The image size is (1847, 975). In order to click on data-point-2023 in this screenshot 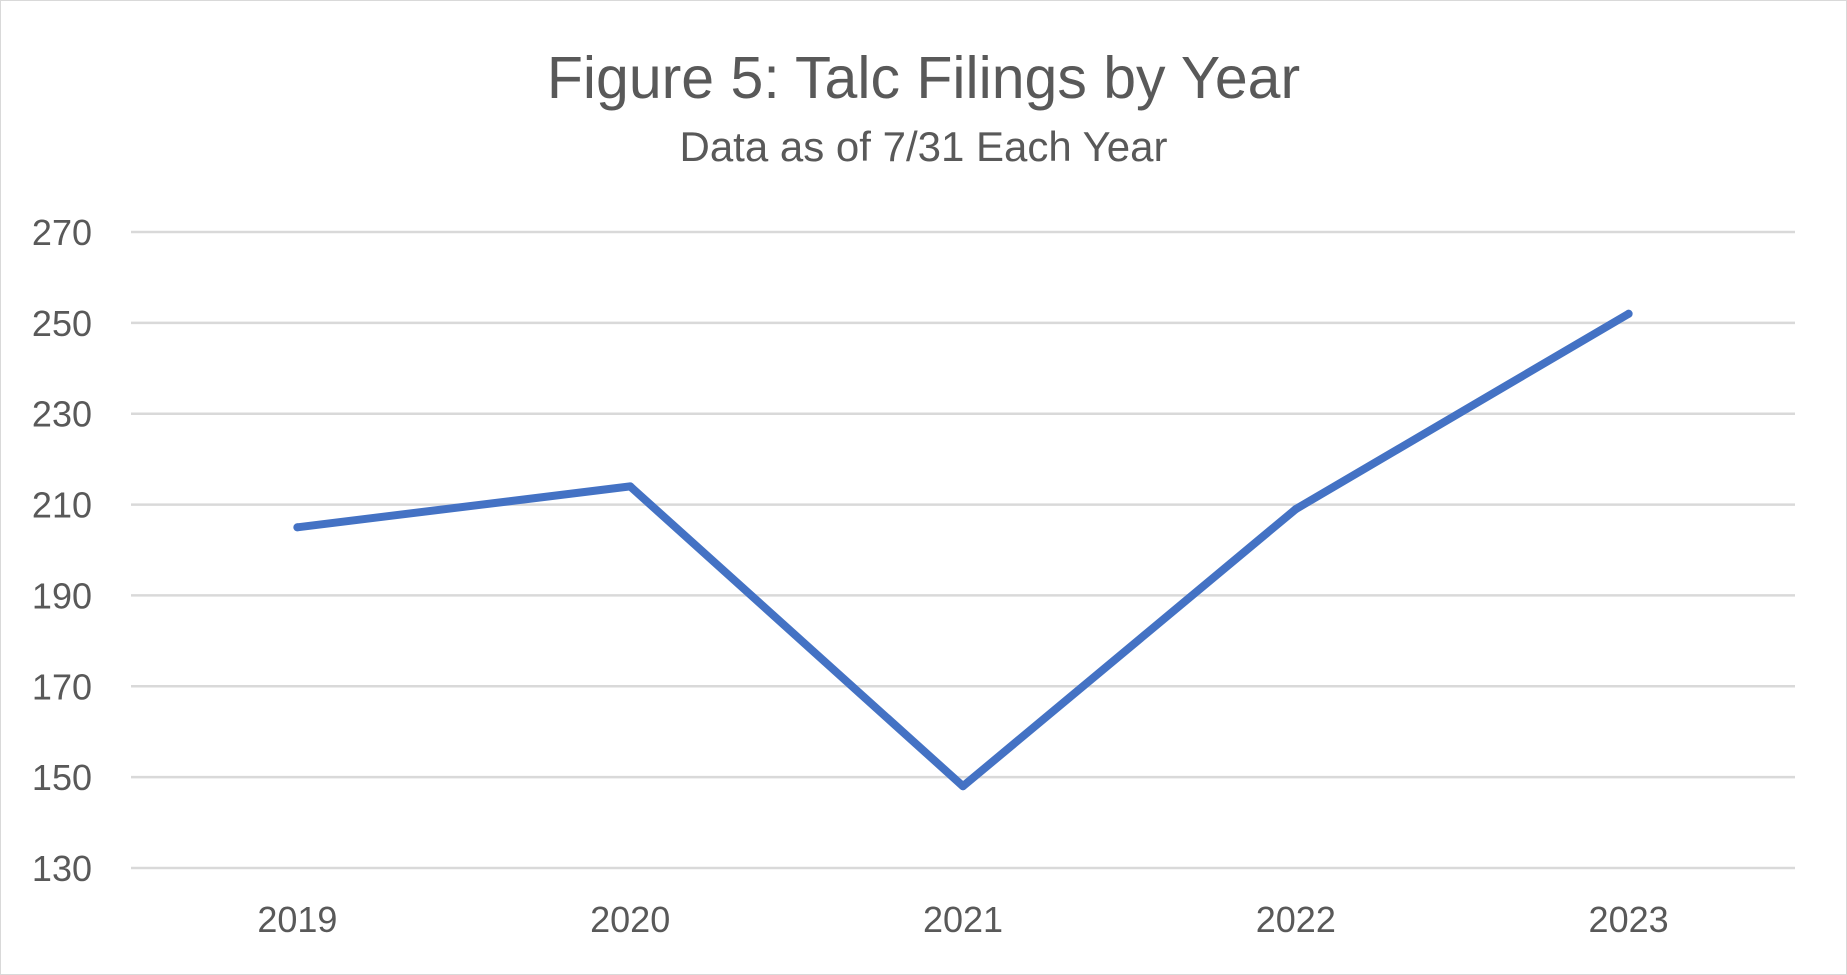, I will do `click(1628, 313)`.